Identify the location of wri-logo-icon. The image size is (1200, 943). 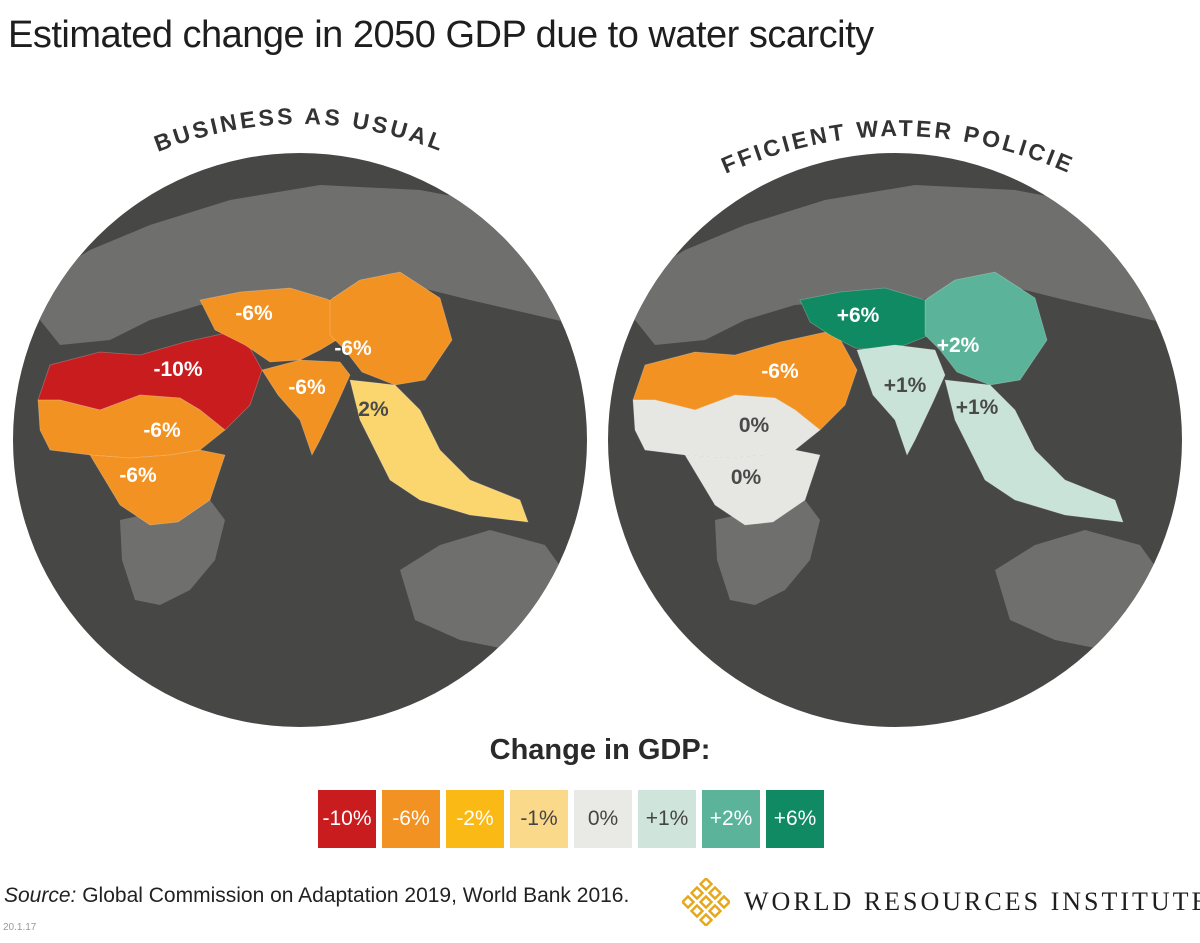
(706, 902).